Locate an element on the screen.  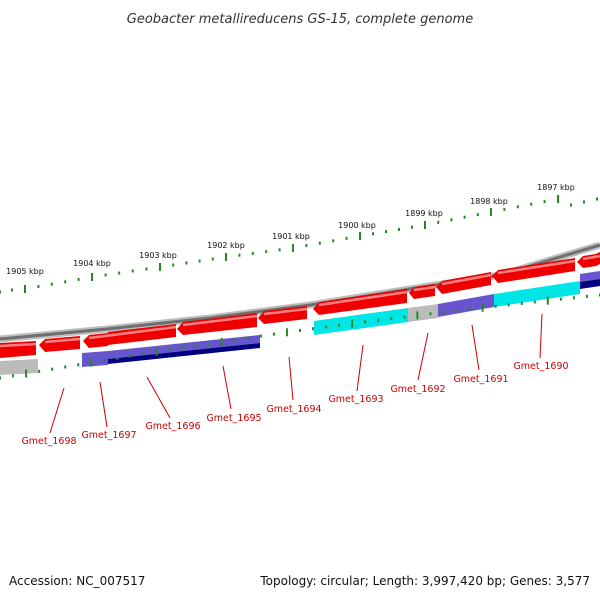
inner-tick-ring is located at coordinates (300, 336).